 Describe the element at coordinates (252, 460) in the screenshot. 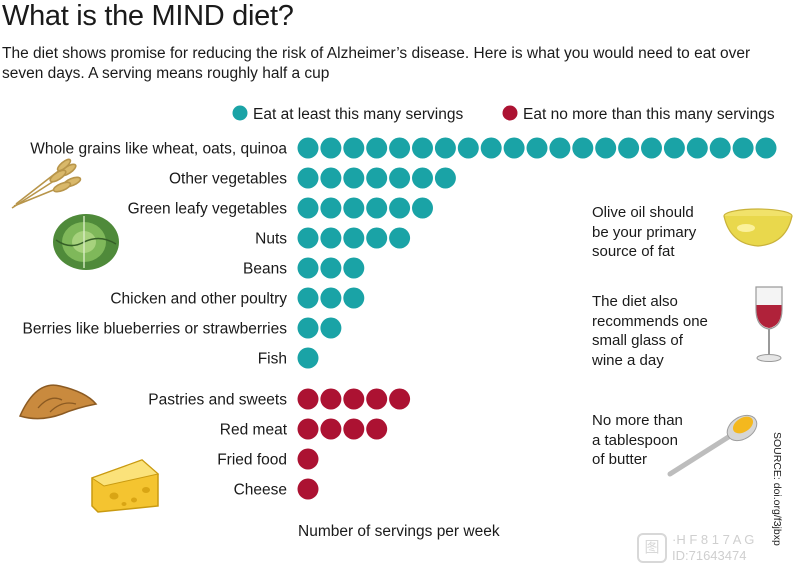

I see `category-label: Fried food` at that location.